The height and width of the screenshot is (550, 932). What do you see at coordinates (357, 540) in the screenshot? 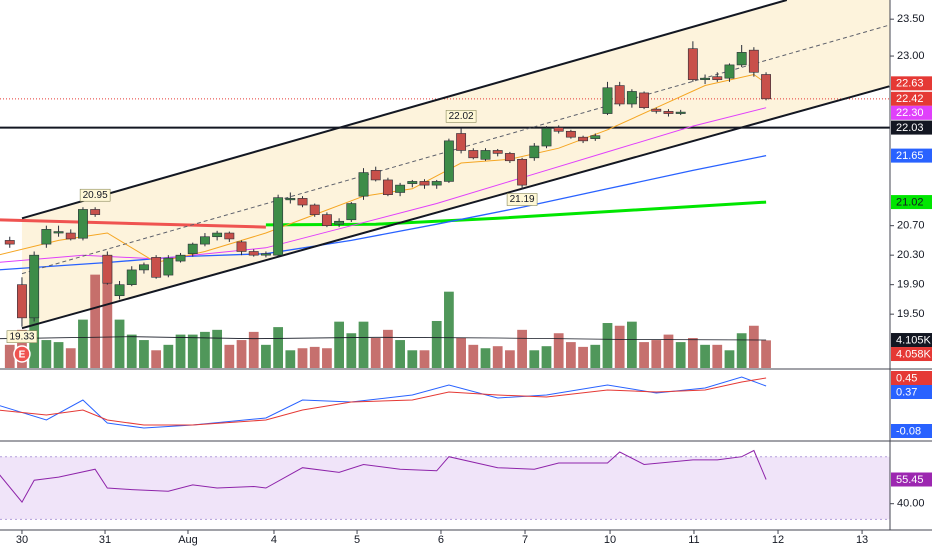
I see `x-tick-label: 5` at bounding box center [357, 540].